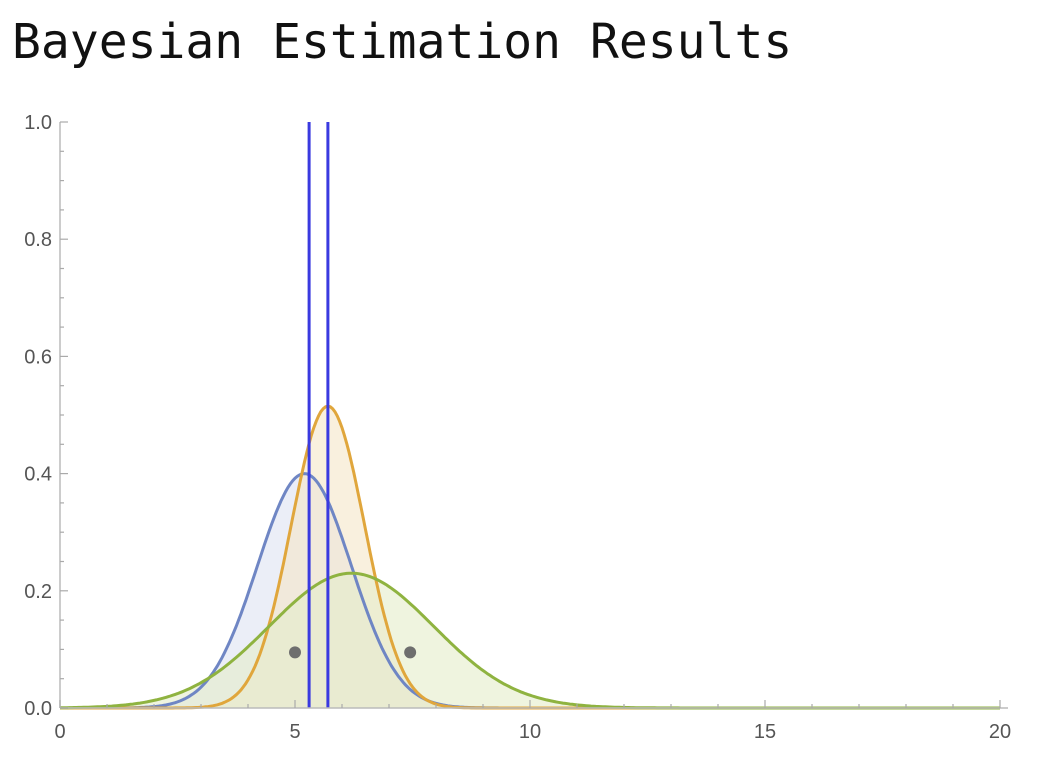 The image size is (1050, 768). I want to click on y-tick-label: 0.8, so click(38, 240).